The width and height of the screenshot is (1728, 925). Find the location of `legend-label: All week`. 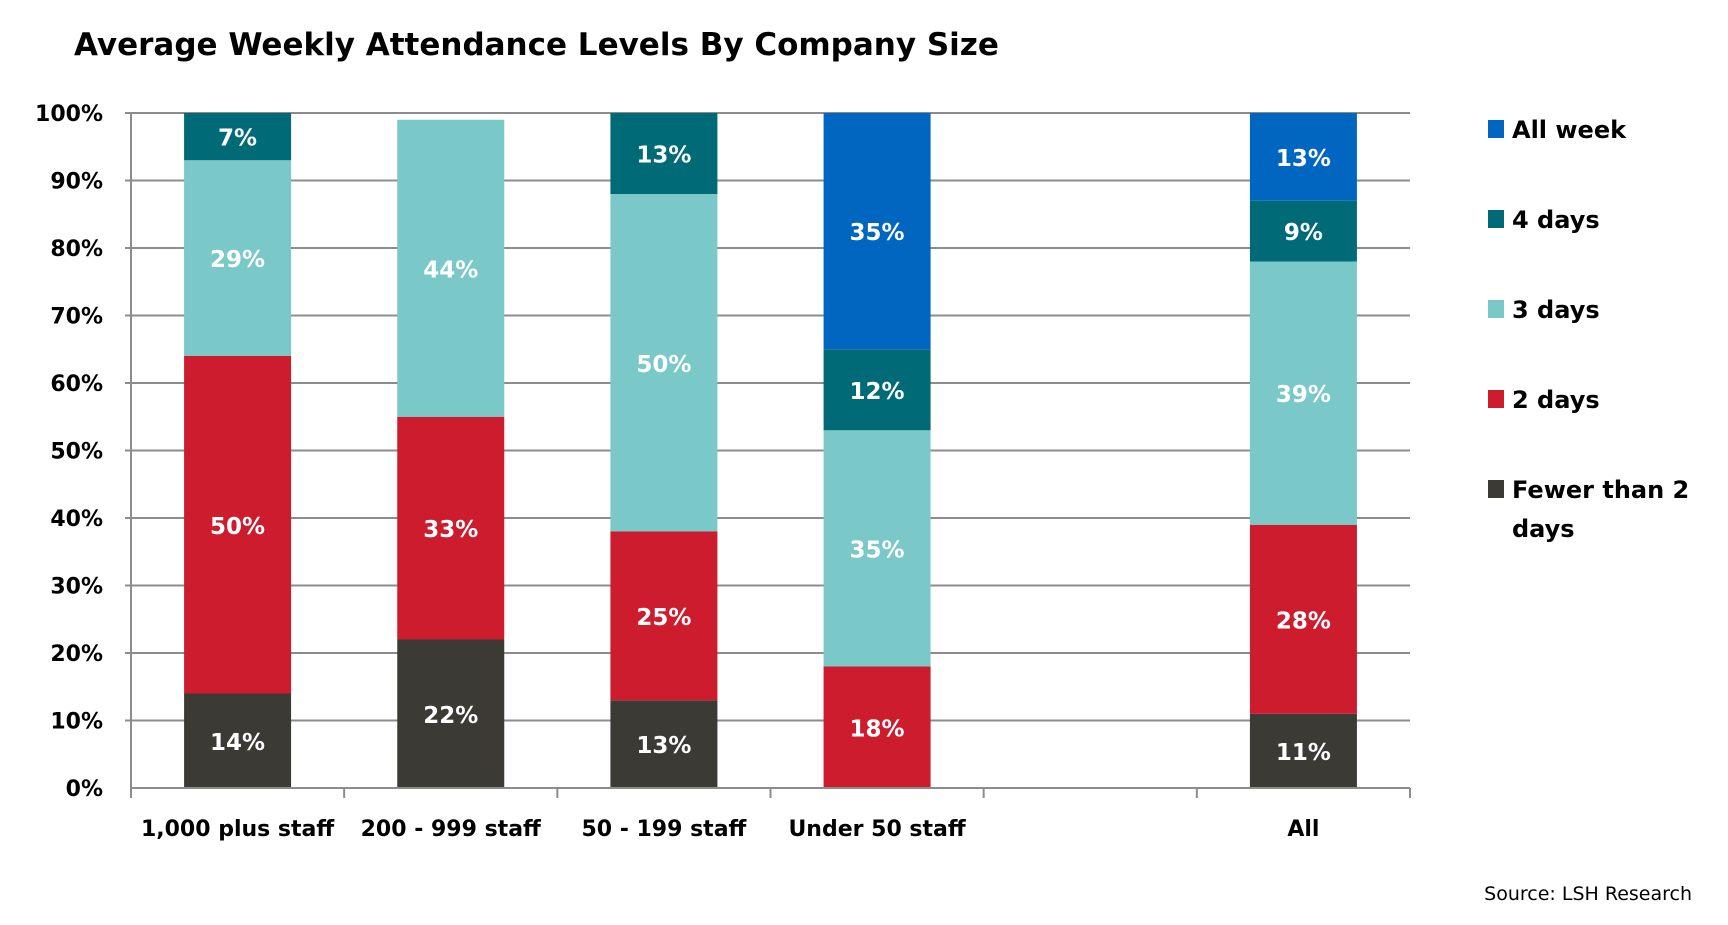

legend-label: All week is located at coordinates (1569, 130).